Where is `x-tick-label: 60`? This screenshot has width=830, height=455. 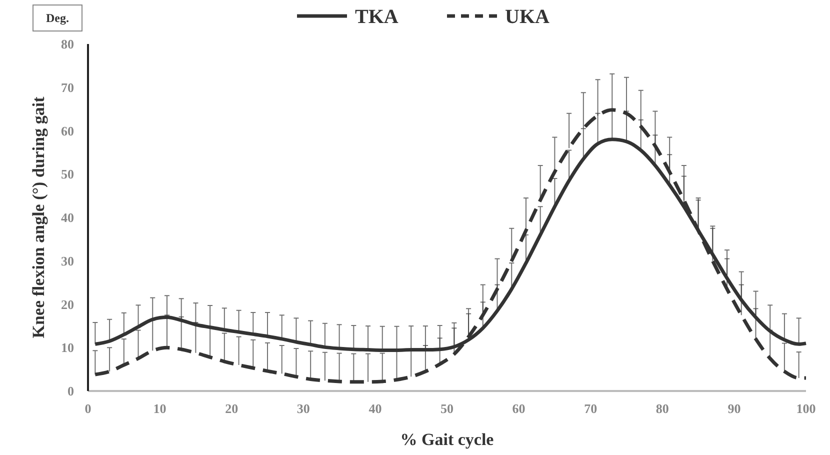 x-tick-label: 60 is located at coordinates (519, 408).